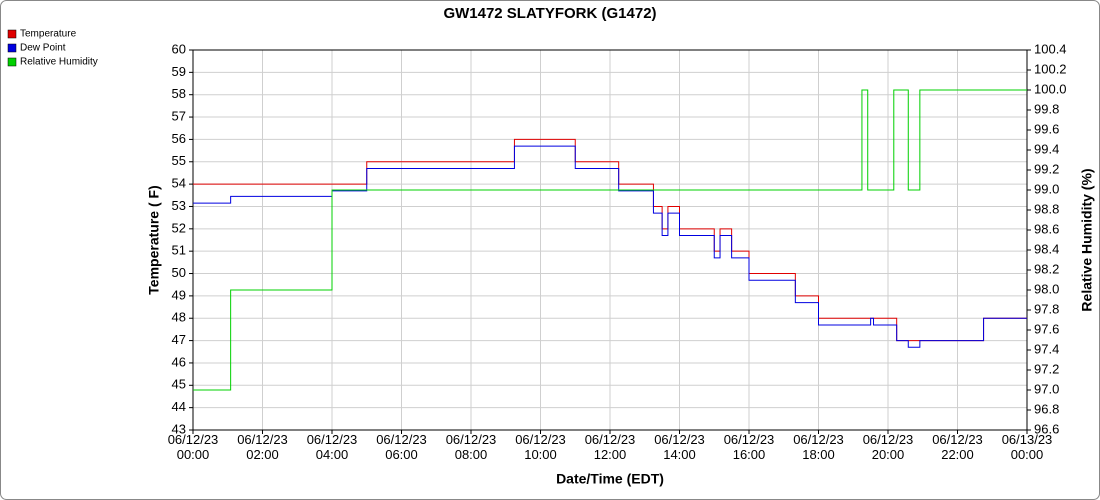 Image resolution: width=1100 pixels, height=500 pixels. I want to click on x-tick-label: 06/12/23 04:00, so click(332, 447).